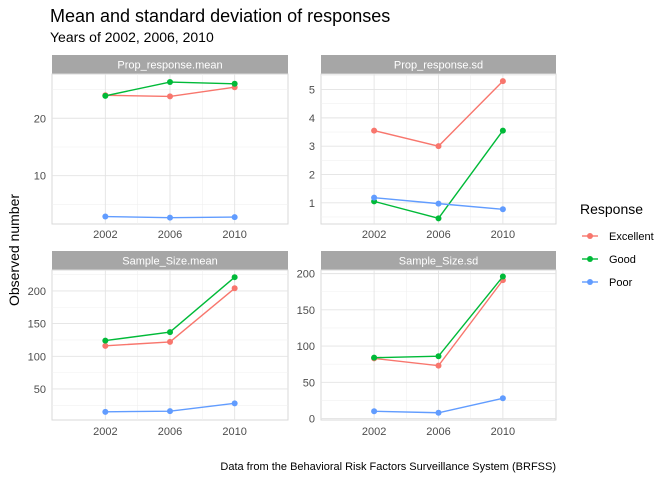  I want to click on y-axis-title: Observed number, so click(14, 250).